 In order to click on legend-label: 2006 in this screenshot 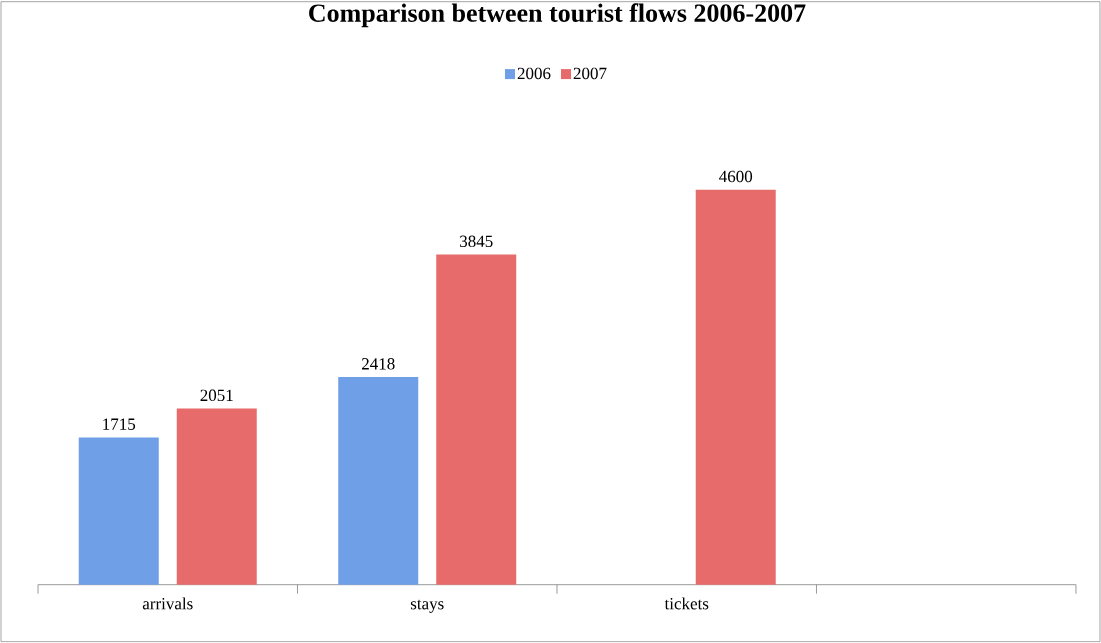, I will do `click(534, 73)`.